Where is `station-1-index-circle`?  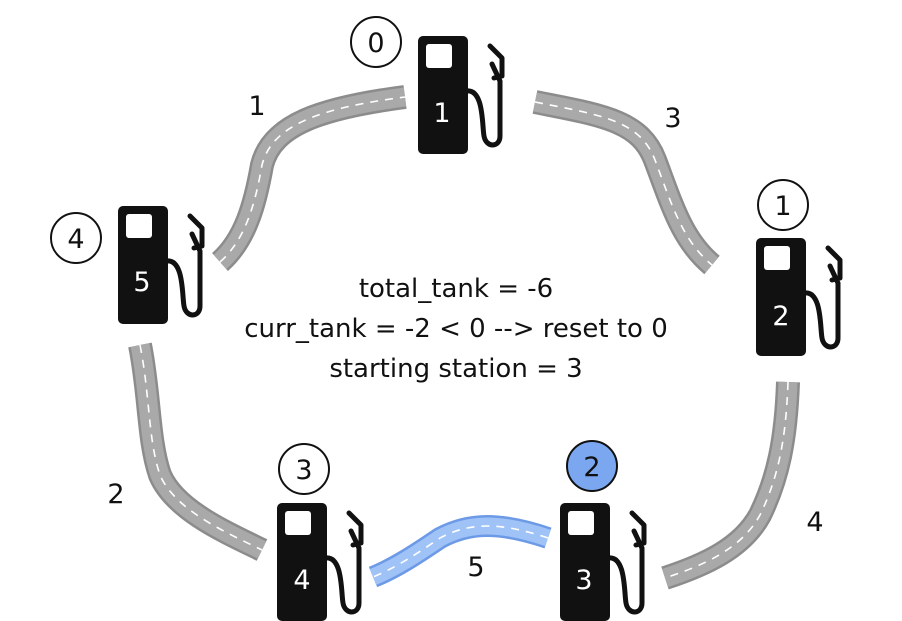
station-1-index-circle is located at coordinates (783, 205).